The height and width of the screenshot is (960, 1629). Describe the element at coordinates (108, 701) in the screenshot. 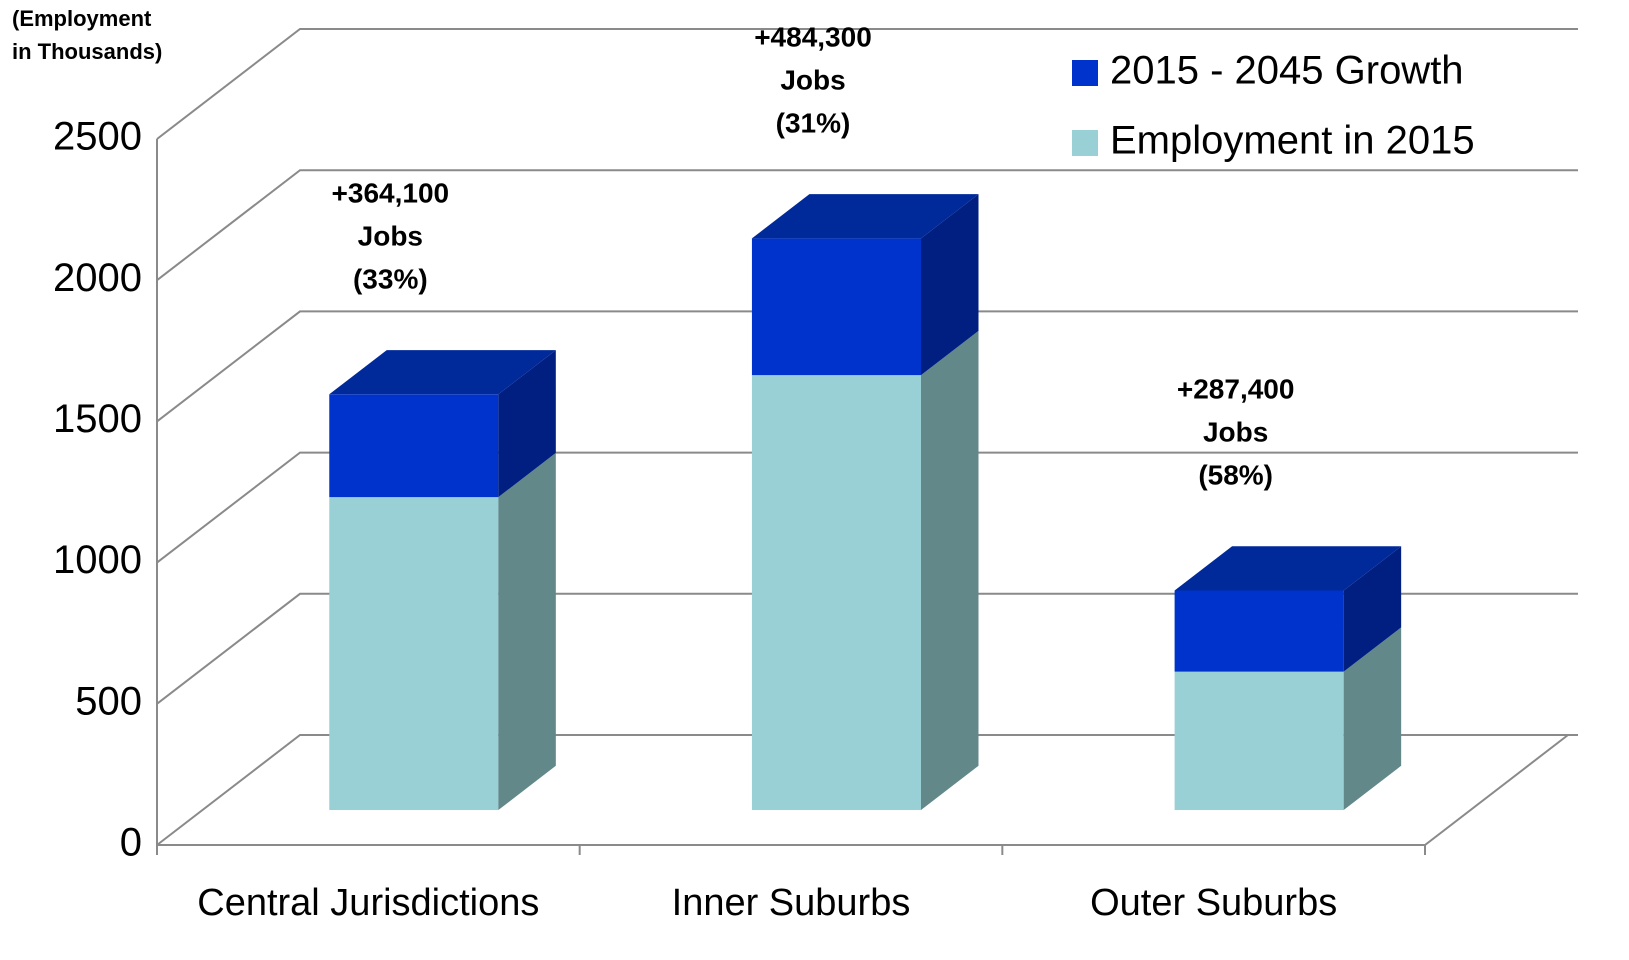

I see `y-tick-label: 500` at that location.